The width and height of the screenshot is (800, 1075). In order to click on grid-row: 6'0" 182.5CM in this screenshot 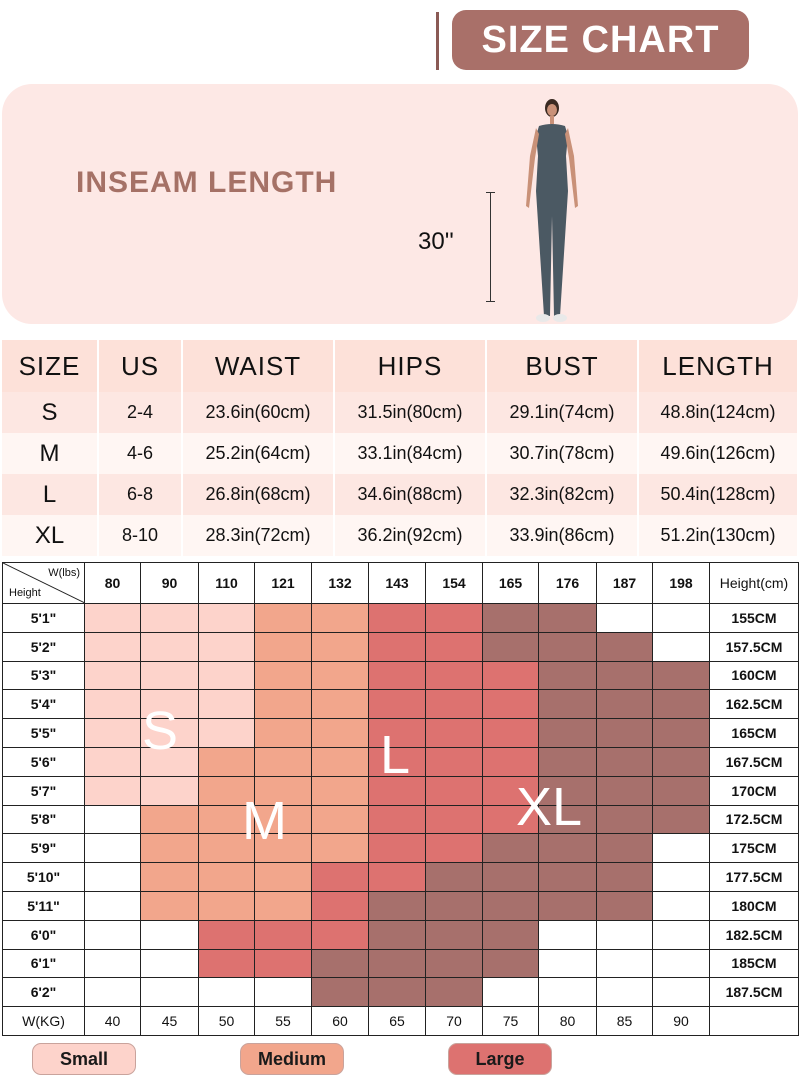, I will do `click(400, 934)`.